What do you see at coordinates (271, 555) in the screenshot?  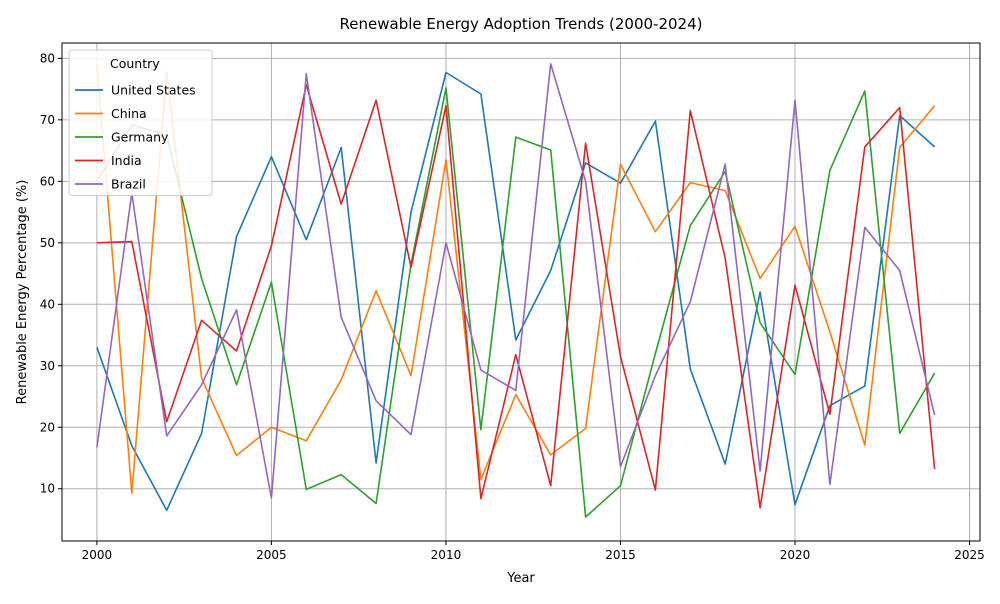 I see `x-tick-label: 2005` at bounding box center [271, 555].